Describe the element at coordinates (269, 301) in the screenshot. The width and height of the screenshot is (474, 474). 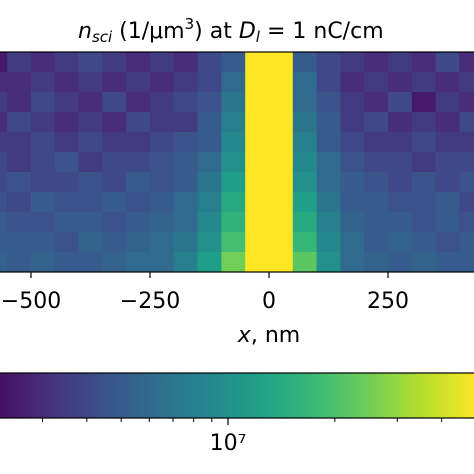
I see `x-tick-label: 0` at that location.